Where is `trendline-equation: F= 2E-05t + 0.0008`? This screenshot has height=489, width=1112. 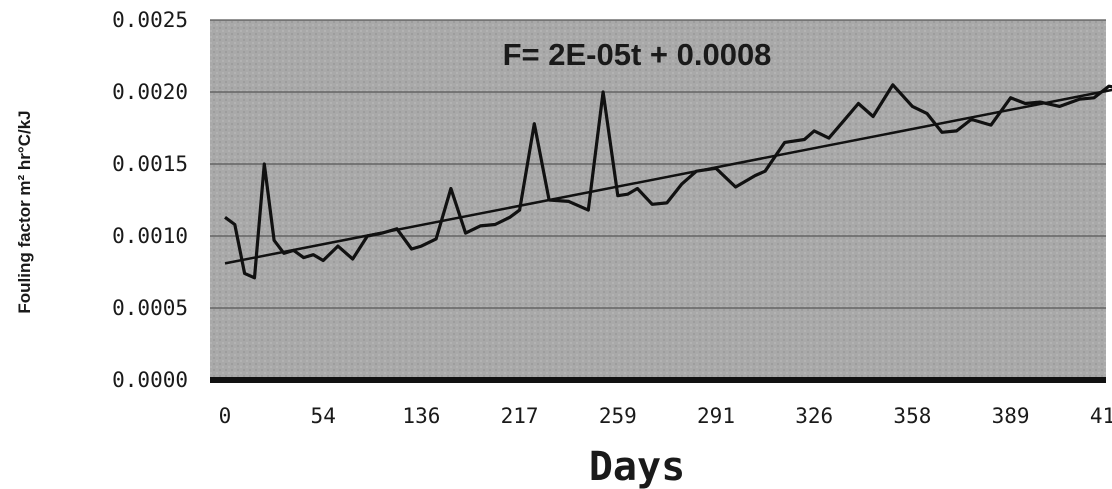
trendline-equation: F= 2E-05t + 0.0008 is located at coordinates (637, 54).